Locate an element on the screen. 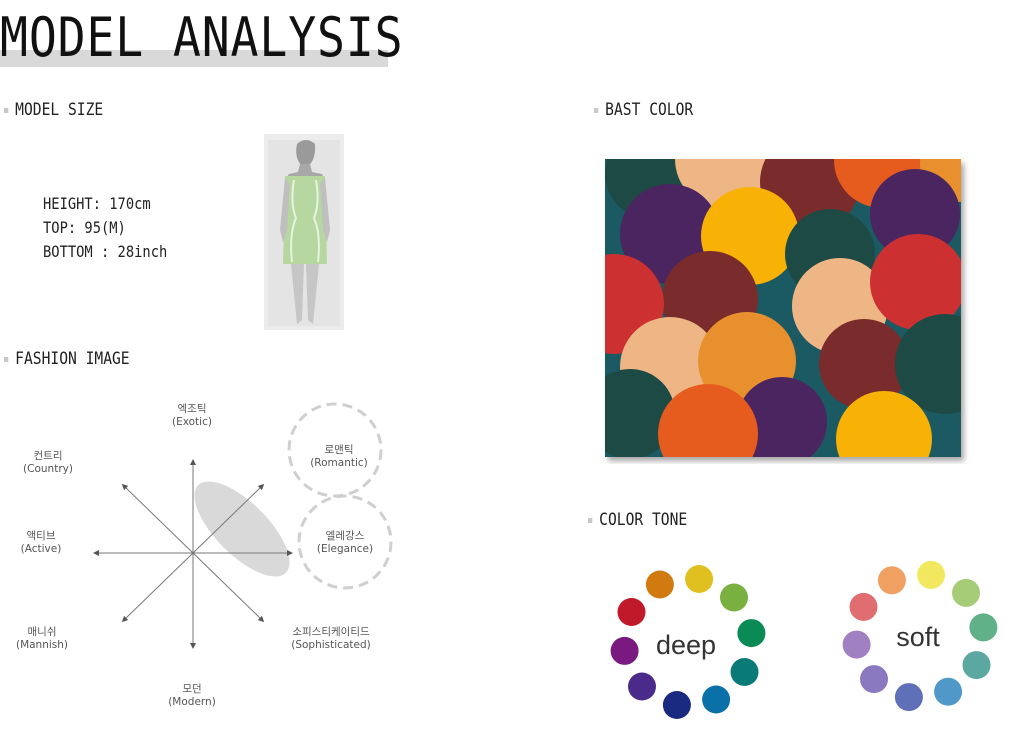  page-title: MODEL ANALYSIS is located at coordinates (202, 37).